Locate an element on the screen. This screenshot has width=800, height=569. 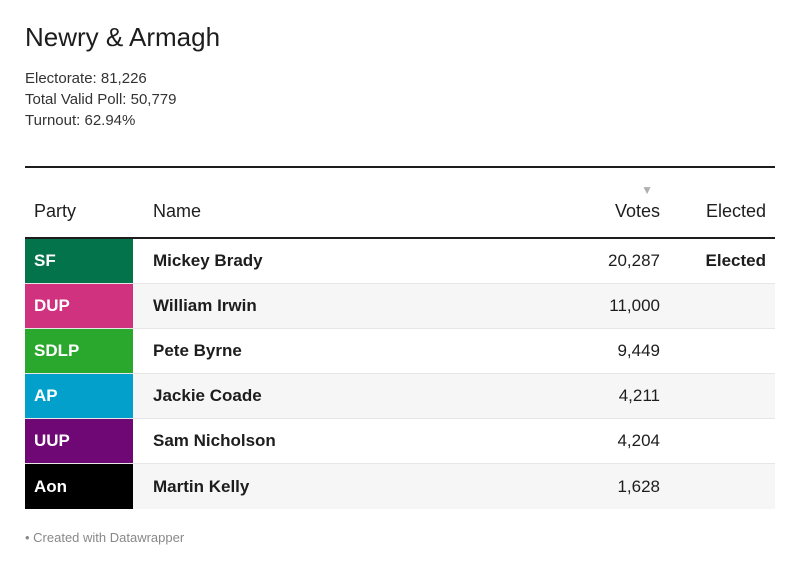
party-cell: UUP is located at coordinates (79, 441).